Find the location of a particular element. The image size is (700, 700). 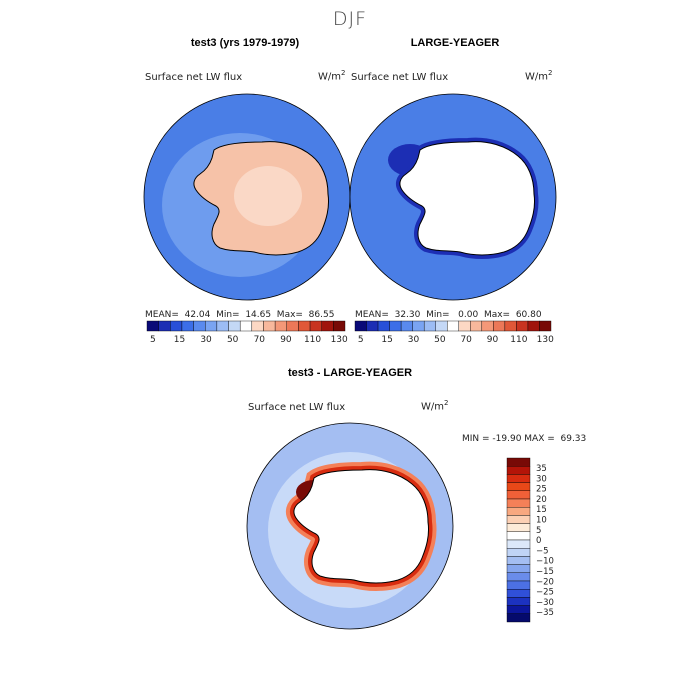

panel-1-stats: MEAN= 42.04 Min= 14.65 Max= 86.55 is located at coordinates (240, 315).